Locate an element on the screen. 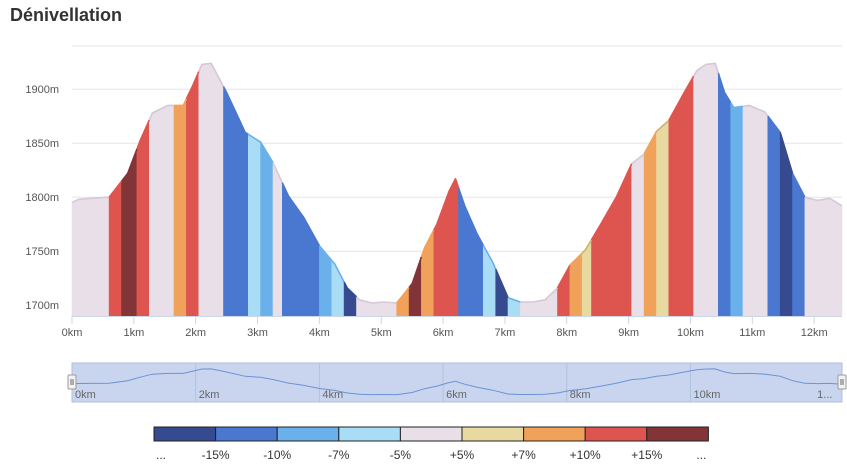 The height and width of the screenshot is (468, 847). x-tick-label-4: 4km is located at coordinates (319, 333).